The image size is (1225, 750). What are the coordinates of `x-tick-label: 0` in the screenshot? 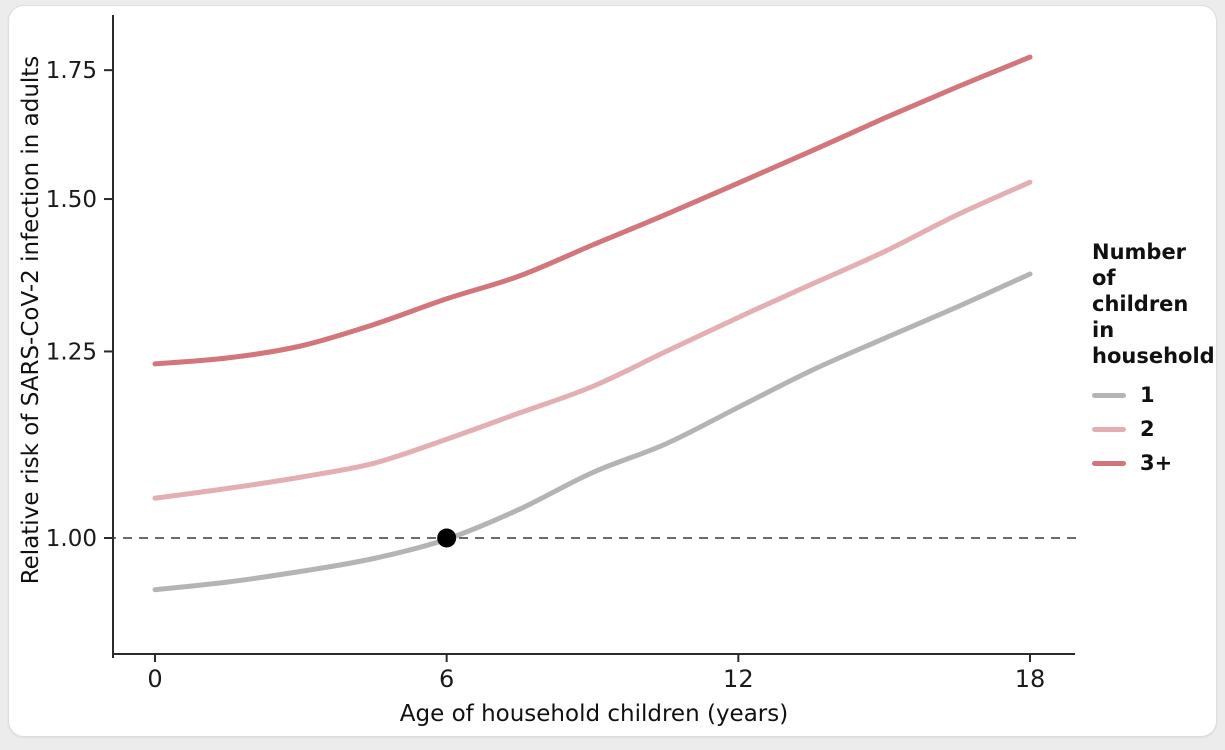 It's located at (154, 679).